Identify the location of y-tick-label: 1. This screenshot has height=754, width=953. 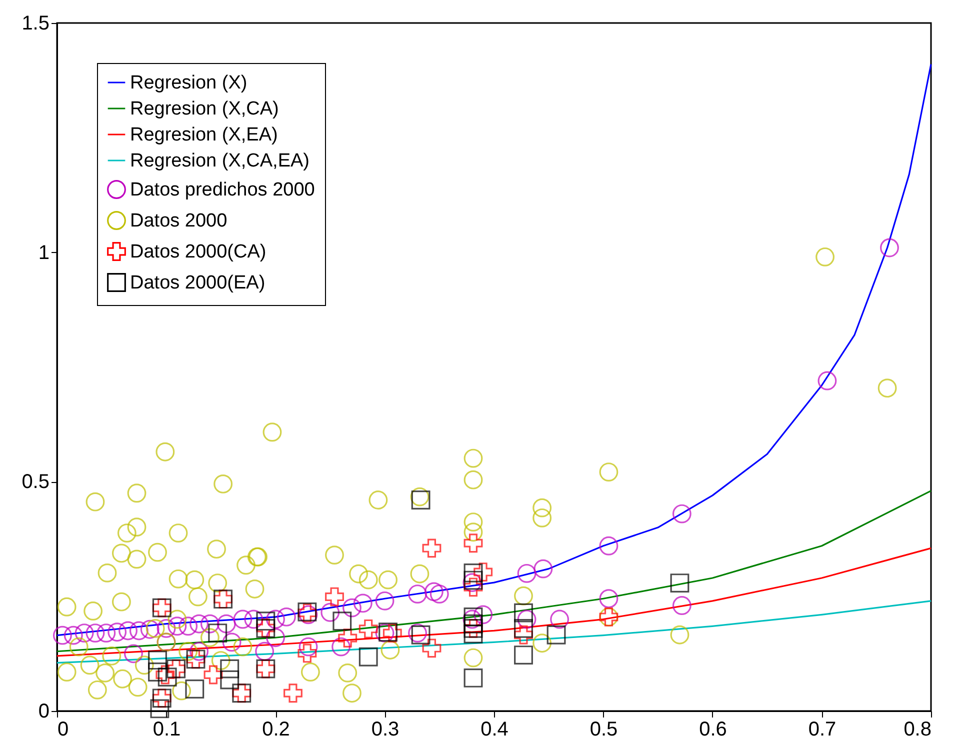
(44, 253).